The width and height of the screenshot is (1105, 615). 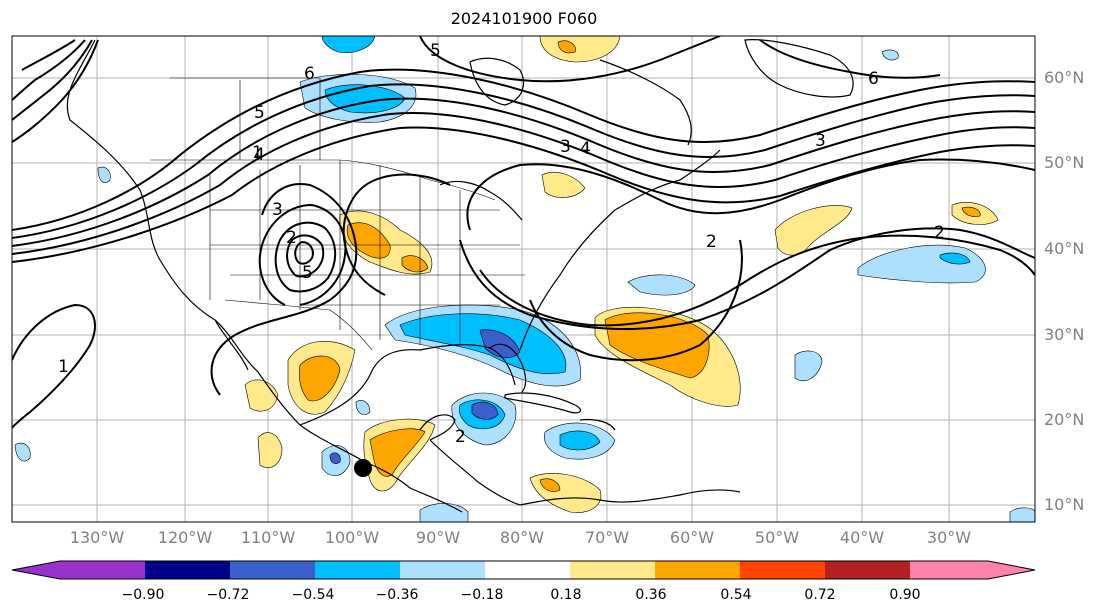 I want to click on east-coast, so click(x=620, y=250).